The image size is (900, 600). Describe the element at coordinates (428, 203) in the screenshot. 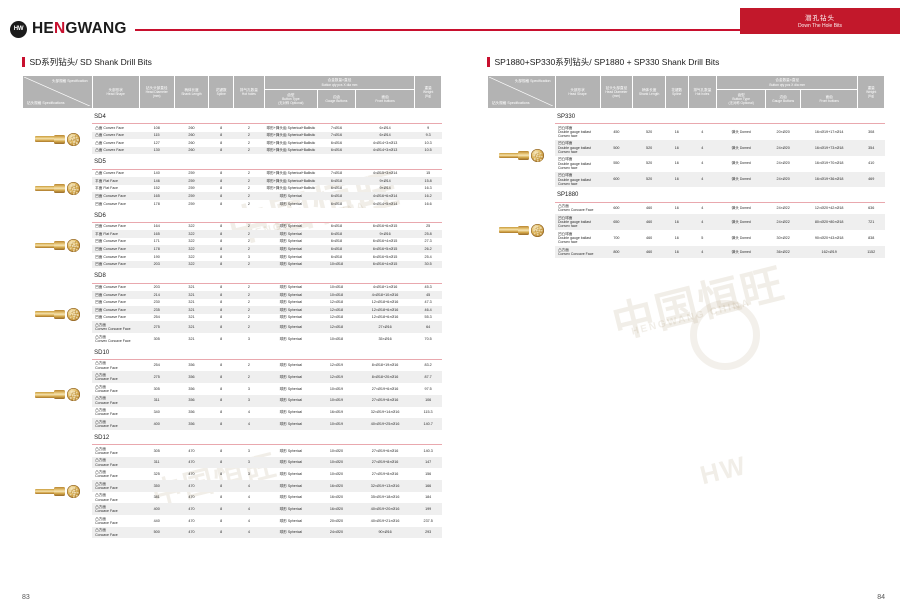

I see `cell-weight: 16.6` at that location.